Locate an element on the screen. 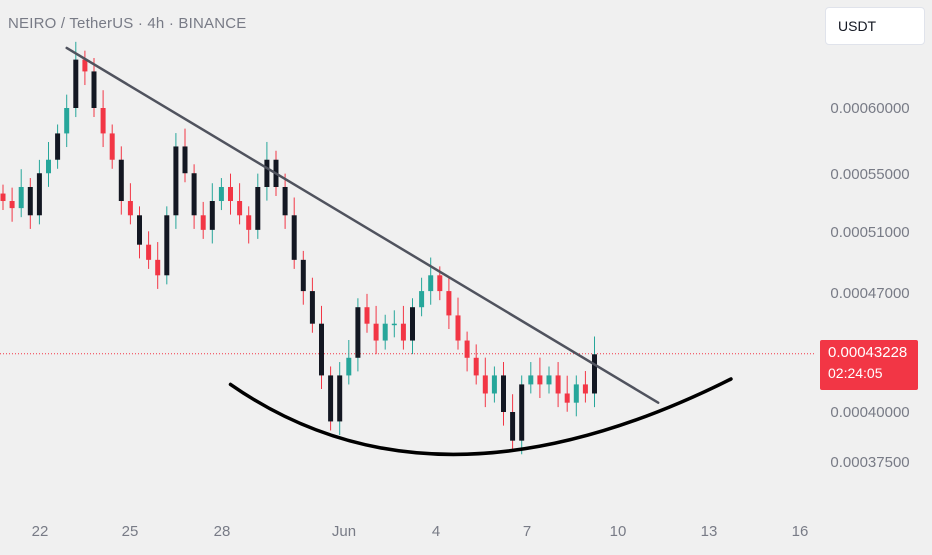 This screenshot has width=932, height=555. x-tick-label: 16 is located at coordinates (800, 531).